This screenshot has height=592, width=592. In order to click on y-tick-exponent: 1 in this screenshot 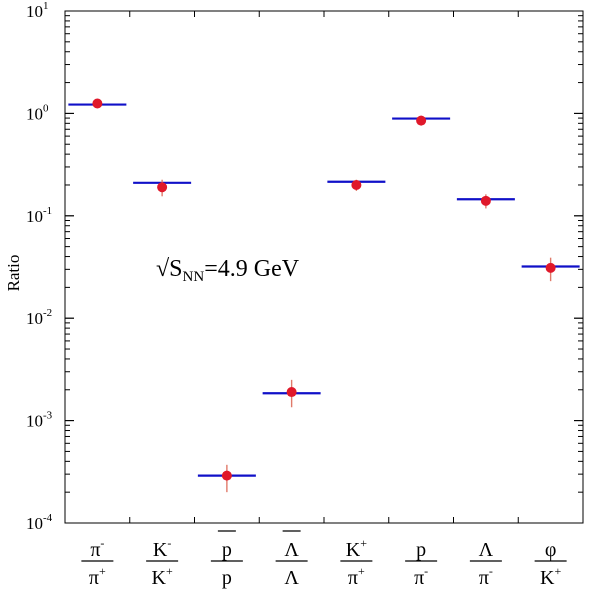, I will do `click(46, 6)`.